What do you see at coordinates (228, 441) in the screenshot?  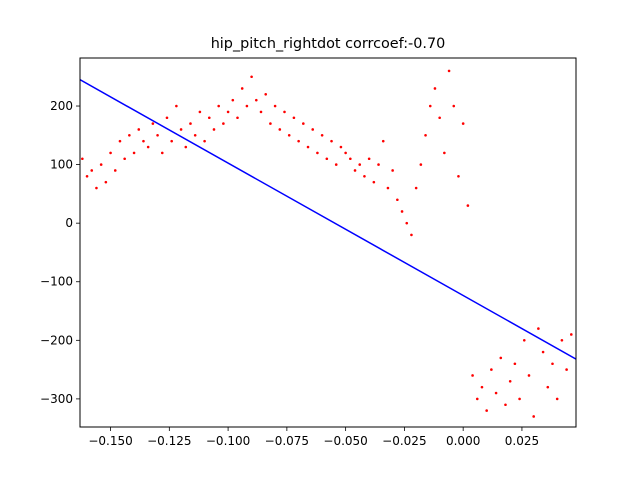 I see `x-tick-label: −0.100` at bounding box center [228, 441].